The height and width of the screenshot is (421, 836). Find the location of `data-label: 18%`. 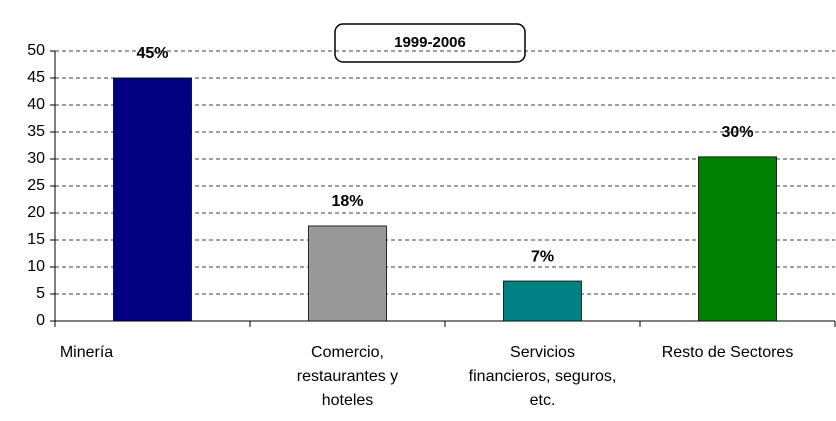

data-label: 18% is located at coordinates (347, 201).